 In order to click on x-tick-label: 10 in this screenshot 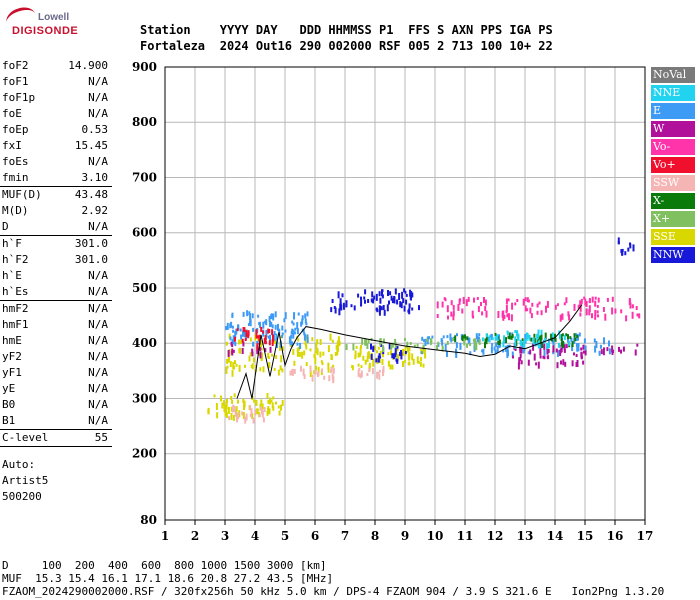, I will do `click(435, 536)`.